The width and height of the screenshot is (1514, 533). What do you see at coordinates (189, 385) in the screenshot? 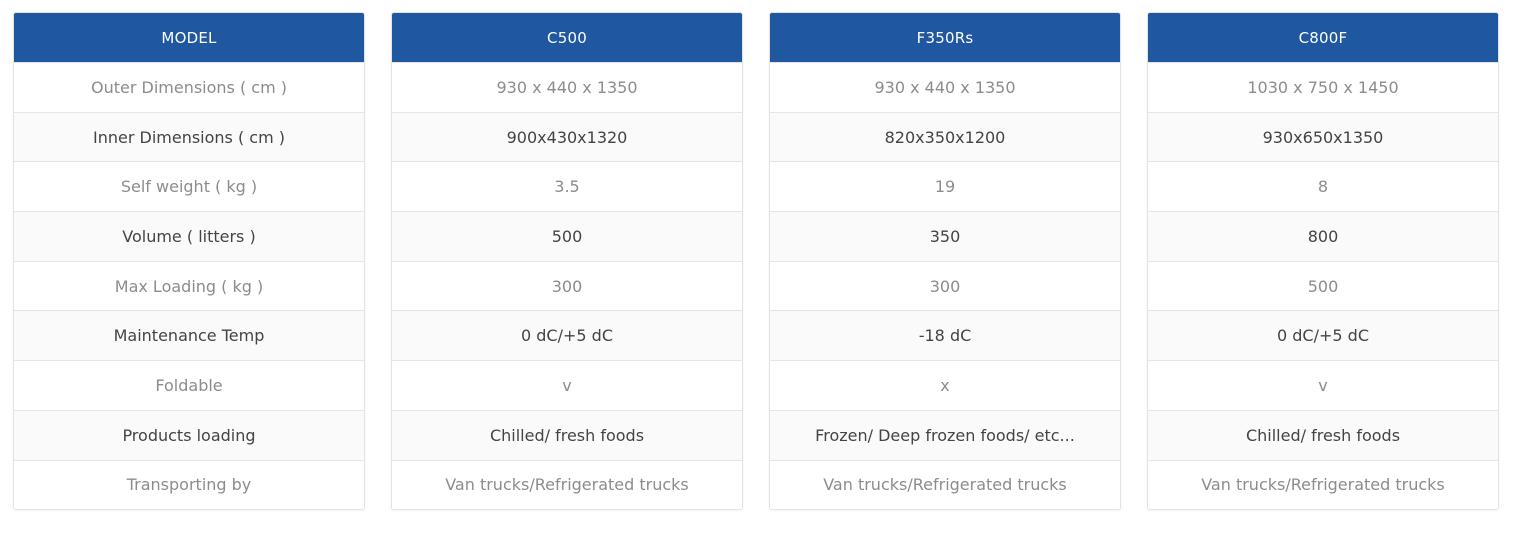
I see `table-cell: Foldable` at bounding box center [189, 385].